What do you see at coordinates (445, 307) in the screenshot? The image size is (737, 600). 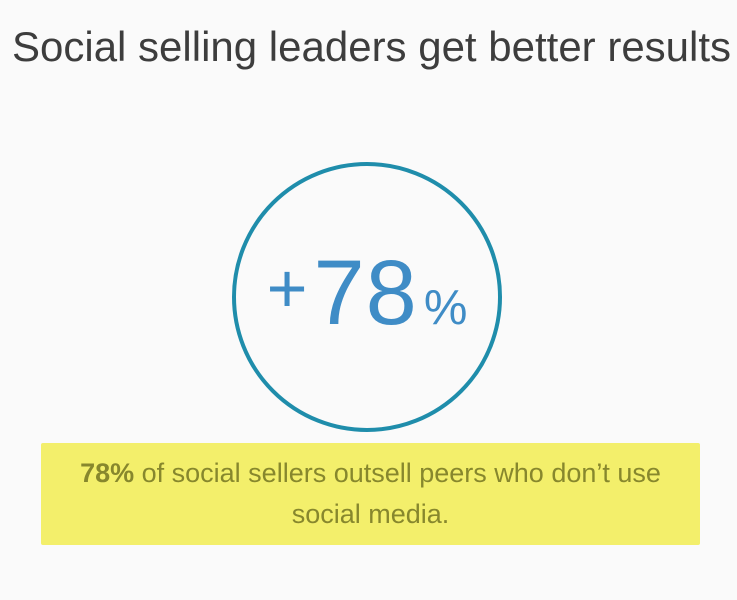 I see `stat-percent-sign: %` at bounding box center [445, 307].